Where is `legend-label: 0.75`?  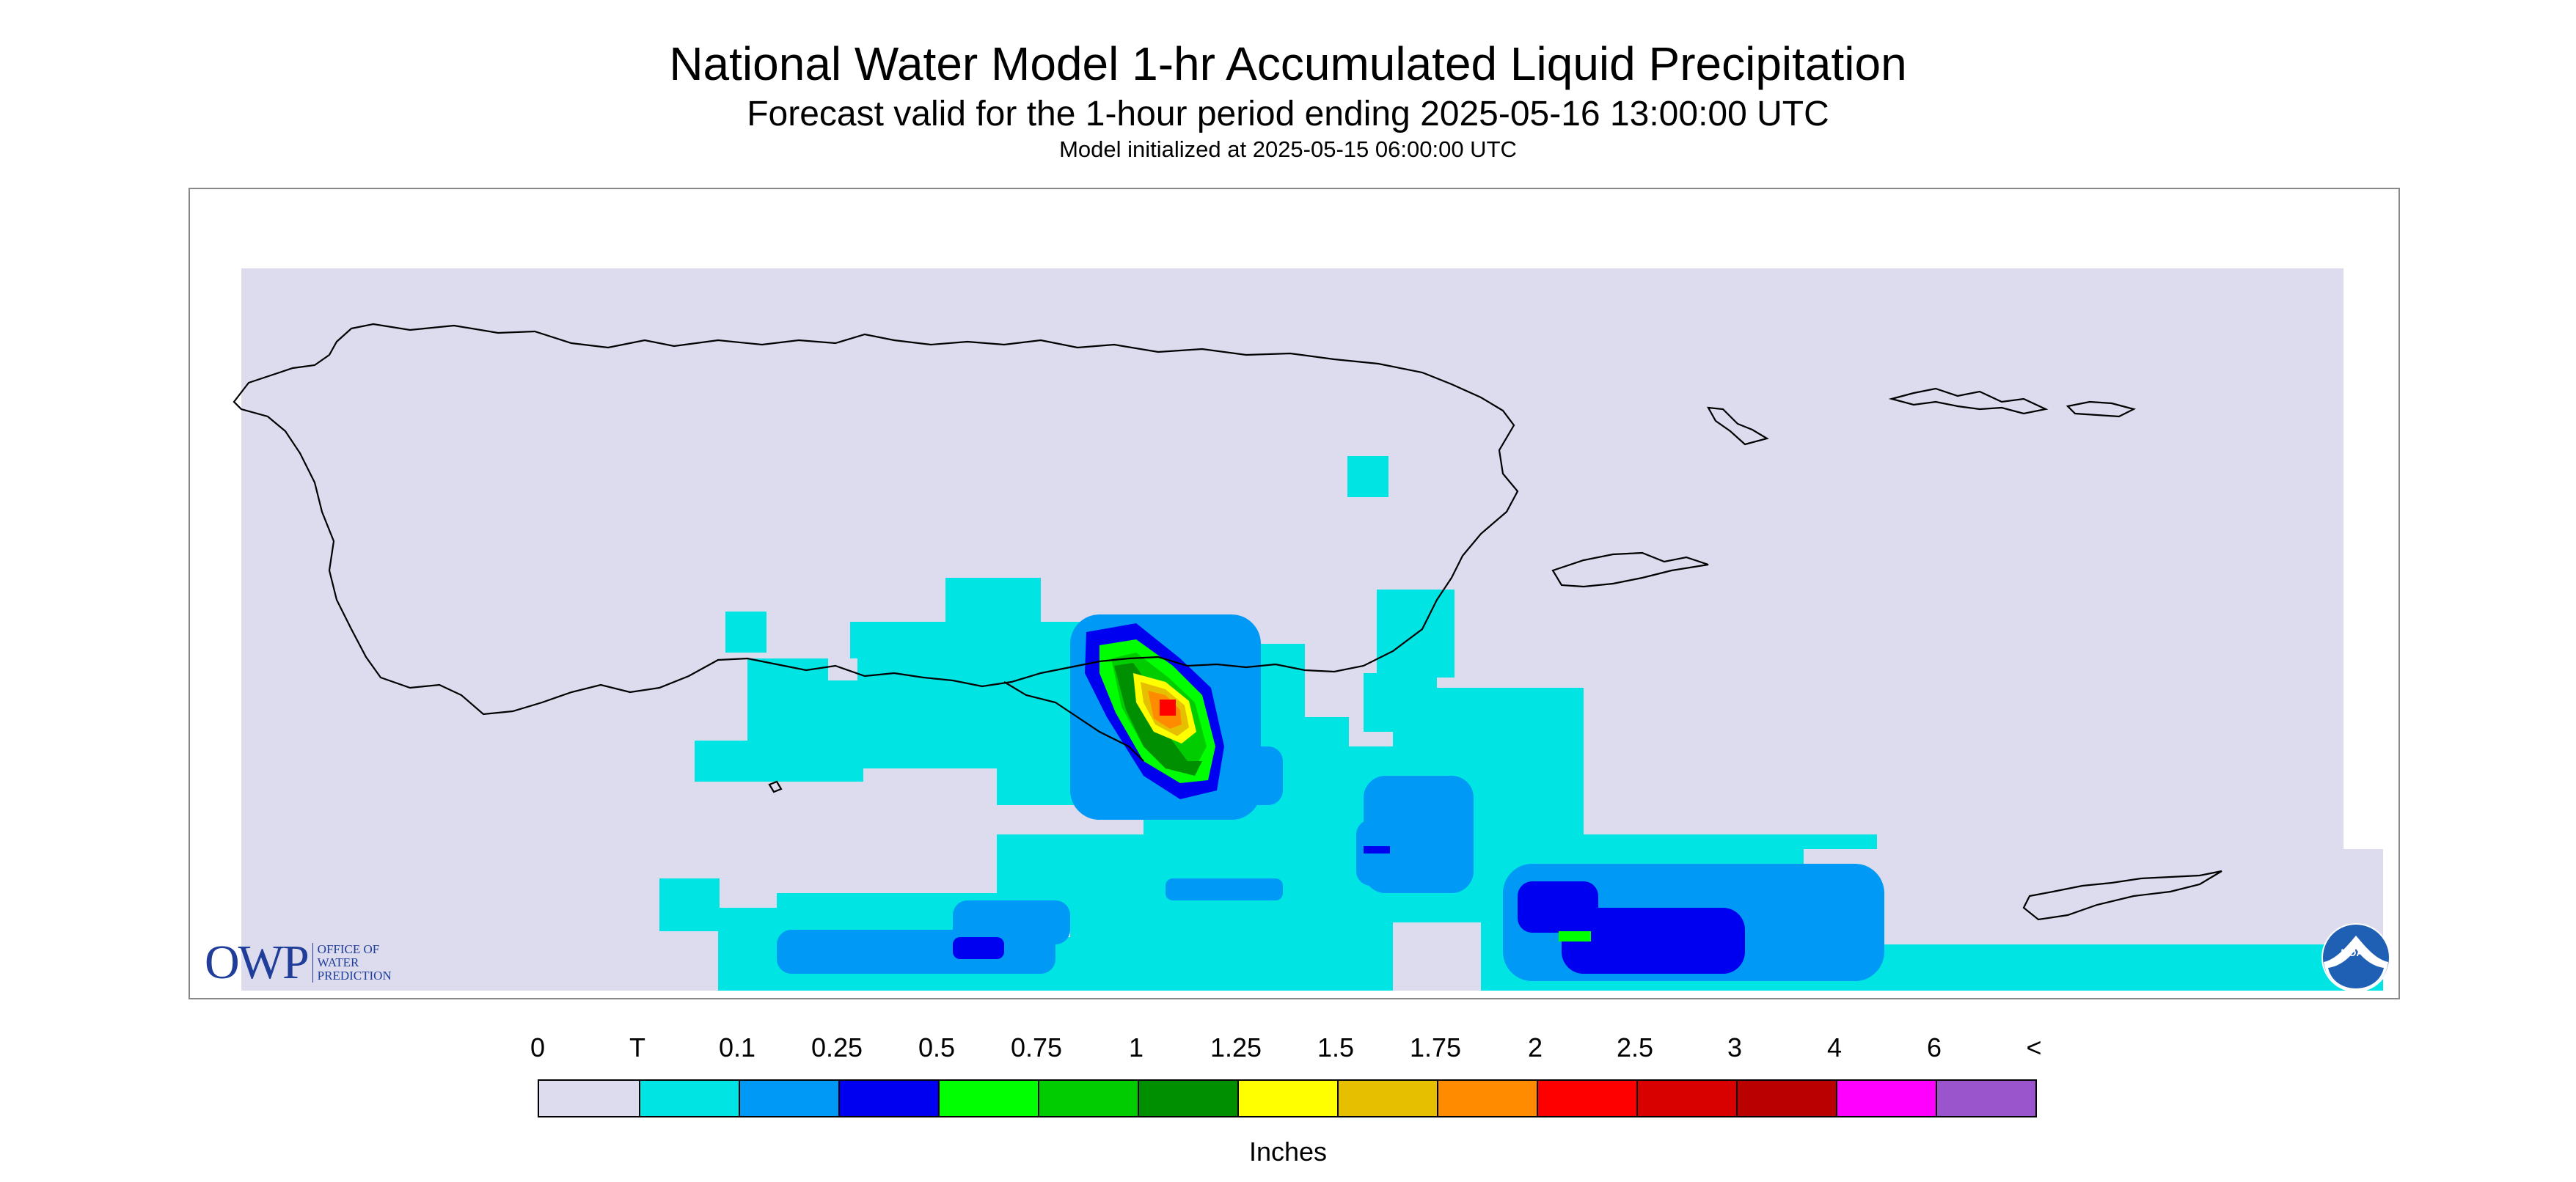 legend-label: 0.75 is located at coordinates (1036, 1047).